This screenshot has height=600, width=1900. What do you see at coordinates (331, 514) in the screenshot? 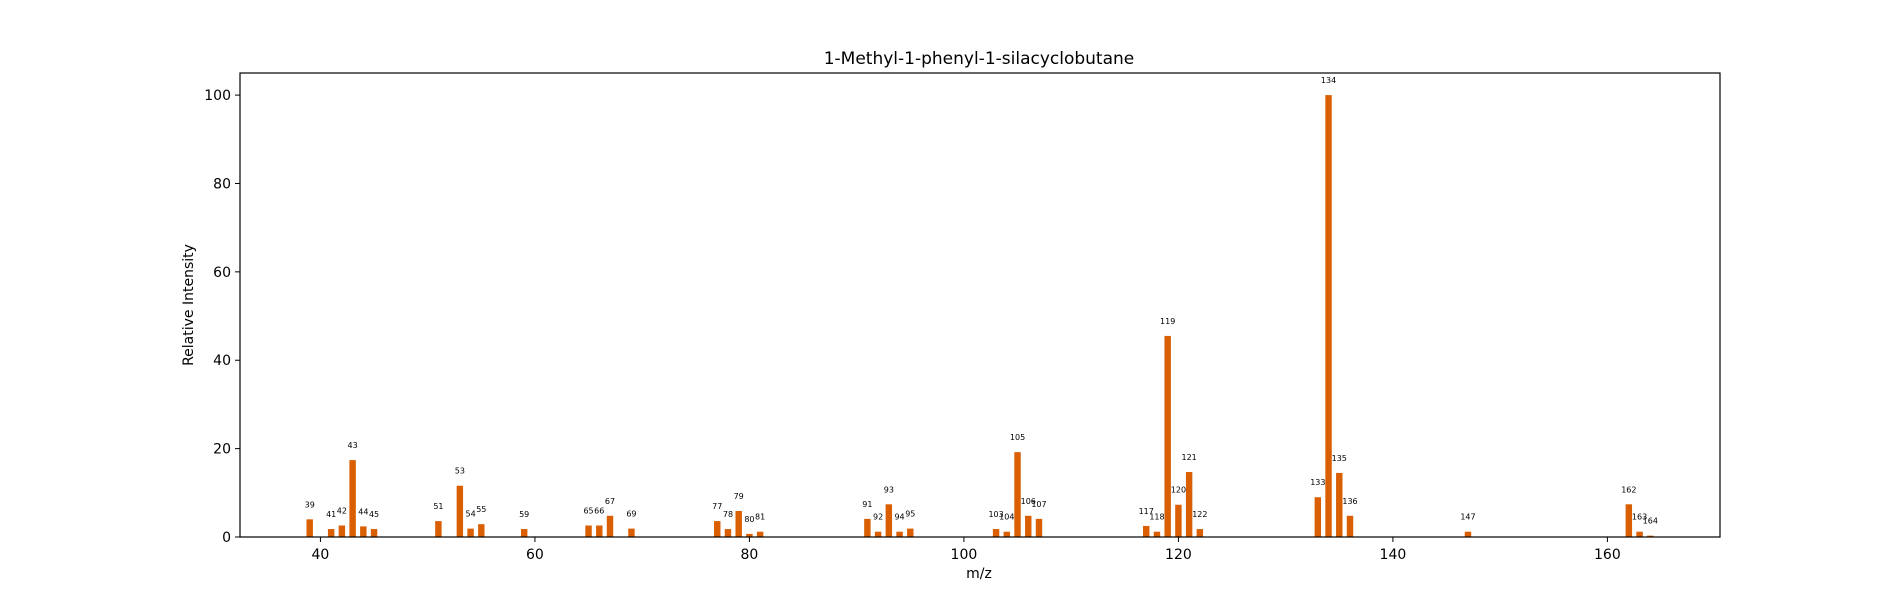
I see `peak-label-41: 41` at bounding box center [331, 514].